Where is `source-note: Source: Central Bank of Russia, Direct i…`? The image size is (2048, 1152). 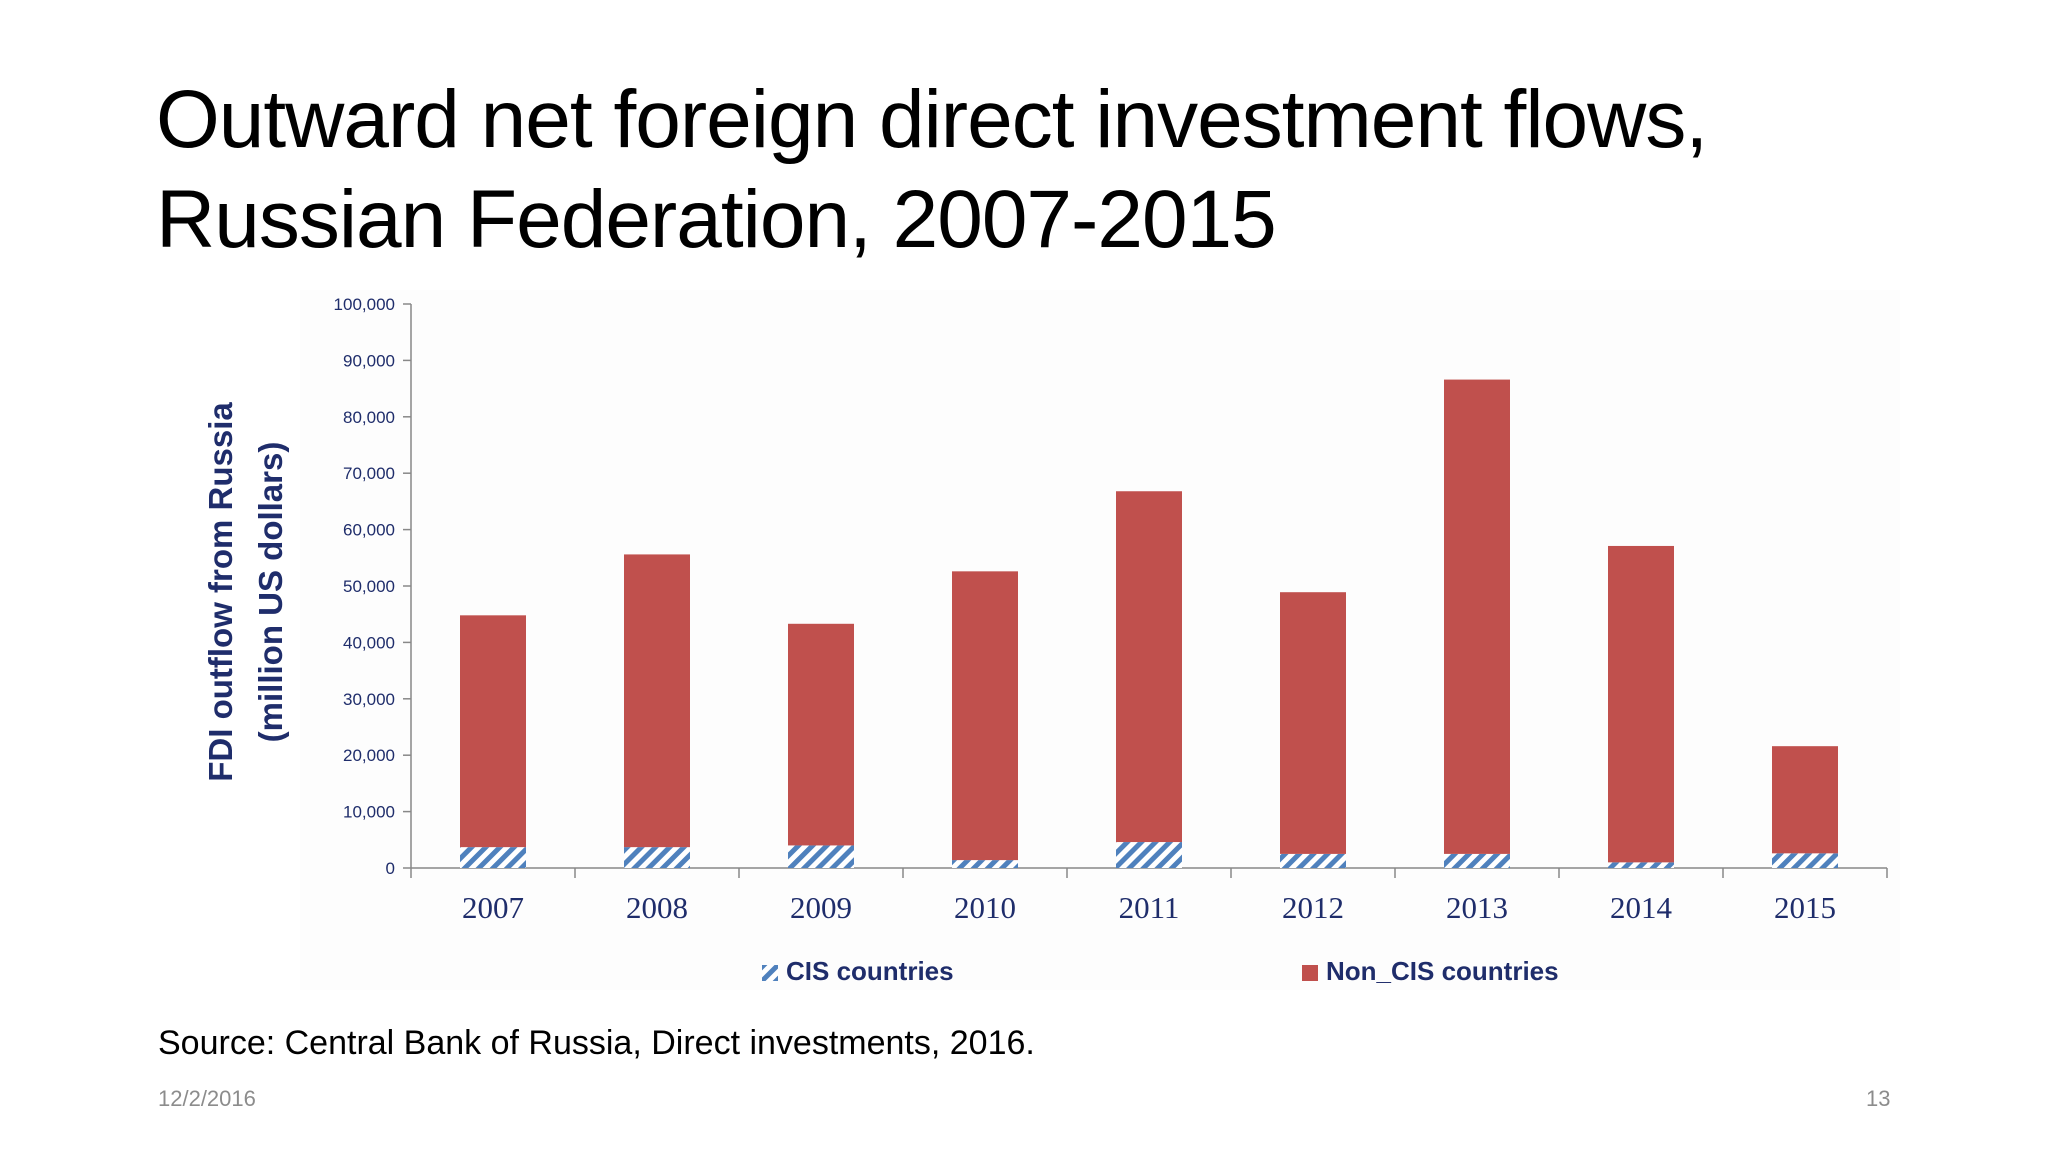 source-note: Source: Central Bank of Russia, Direct i… is located at coordinates (596, 1043).